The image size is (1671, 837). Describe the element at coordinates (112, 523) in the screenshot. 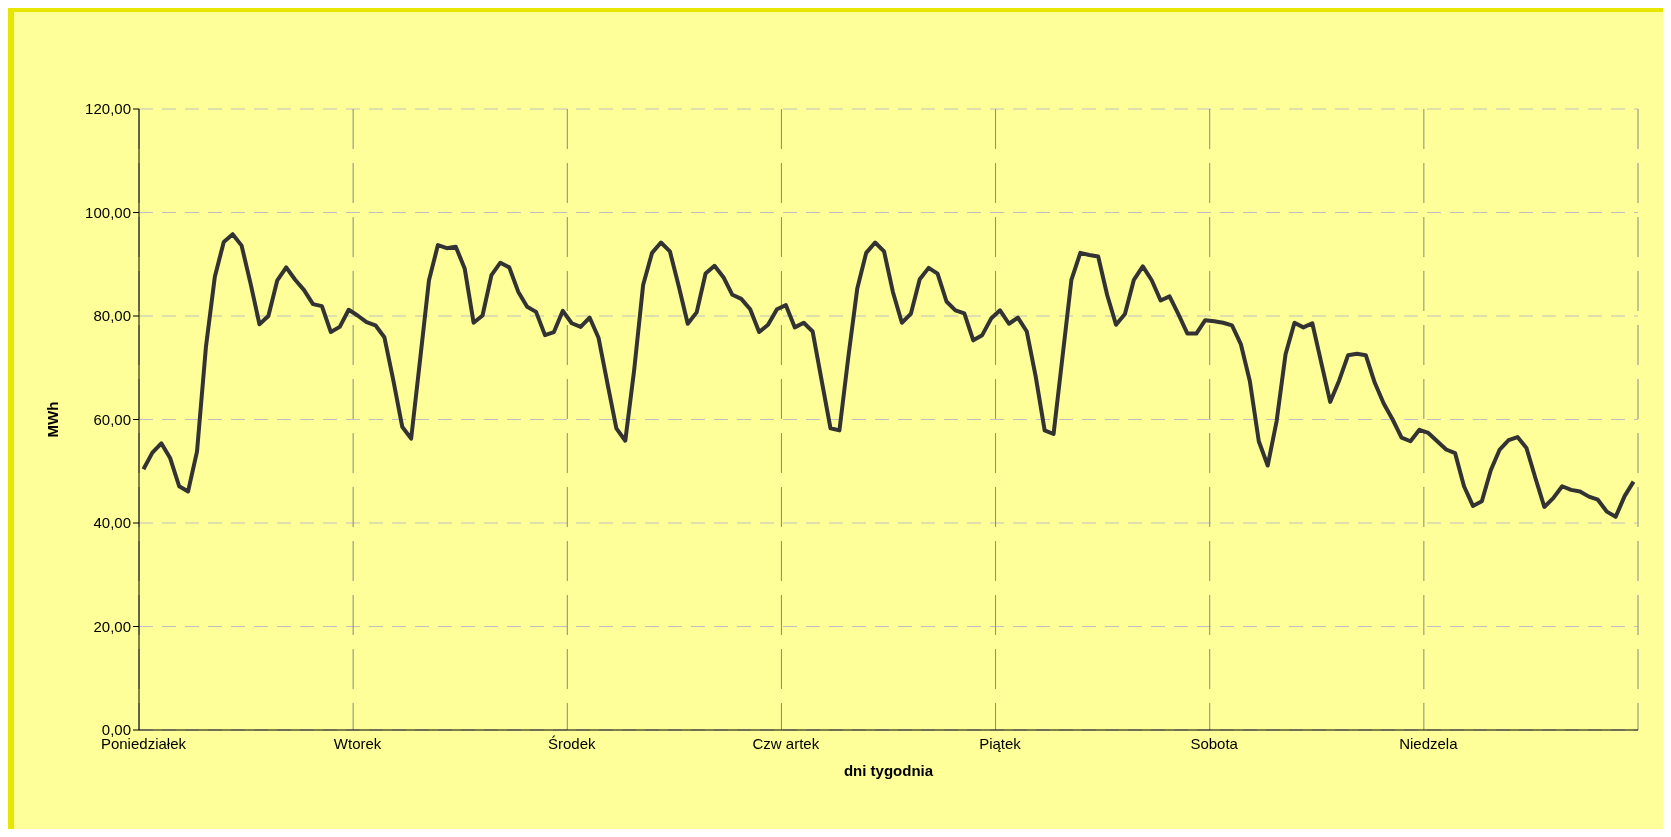

I see `y-tick-label: 40,00` at that location.